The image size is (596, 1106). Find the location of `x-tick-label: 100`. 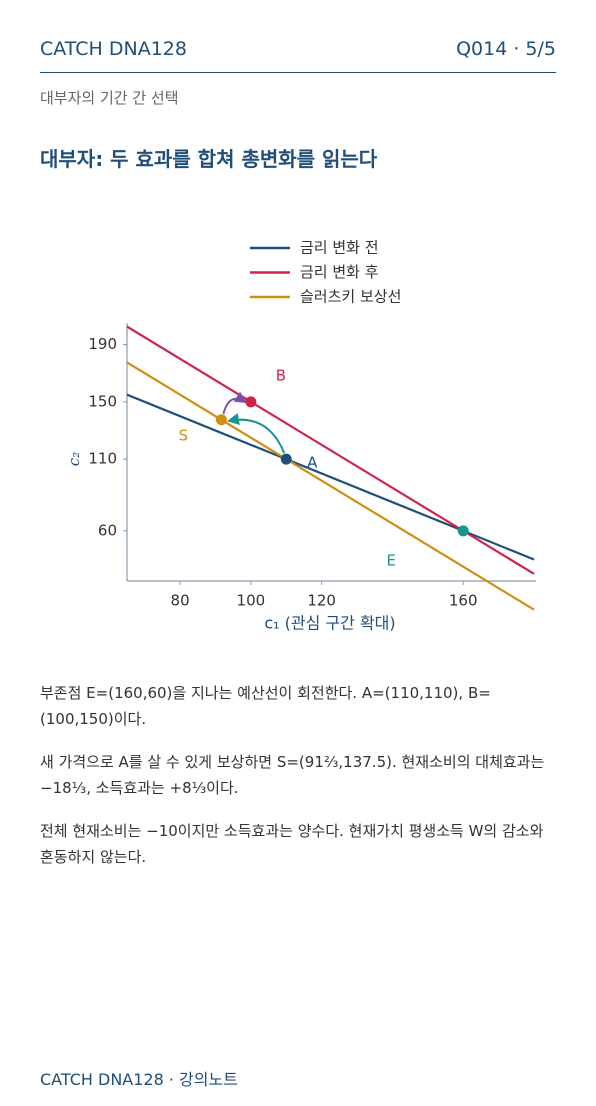

x-tick-label: 100 is located at coordinates (251, 601).